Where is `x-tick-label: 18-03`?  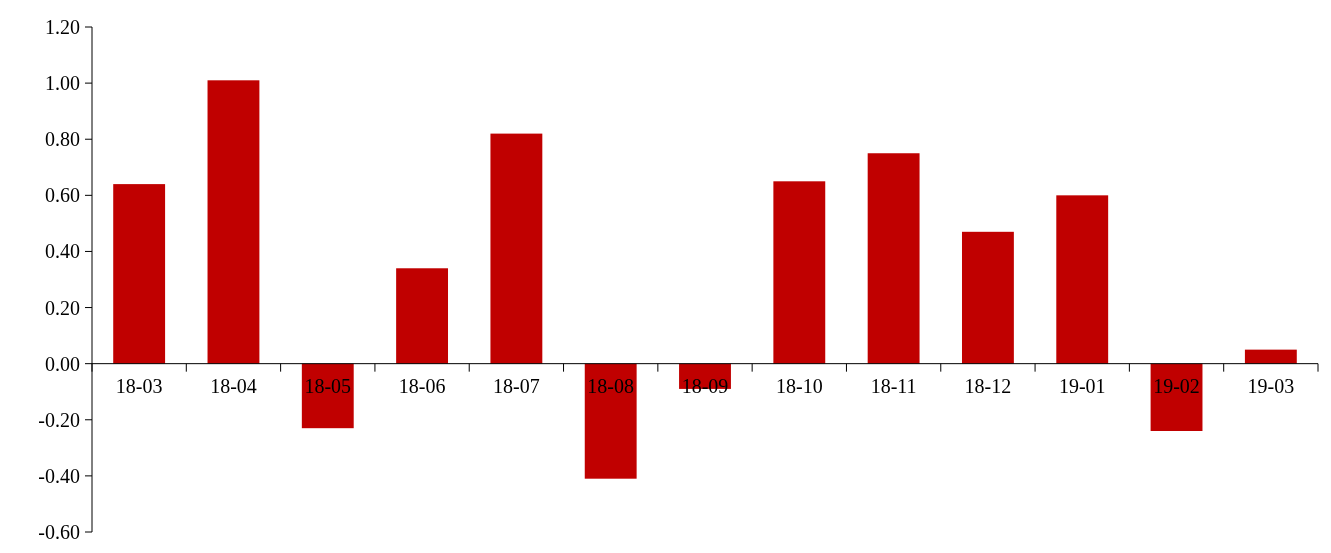 x-tick-label: 18-03 is located at coordinates (139, 385).